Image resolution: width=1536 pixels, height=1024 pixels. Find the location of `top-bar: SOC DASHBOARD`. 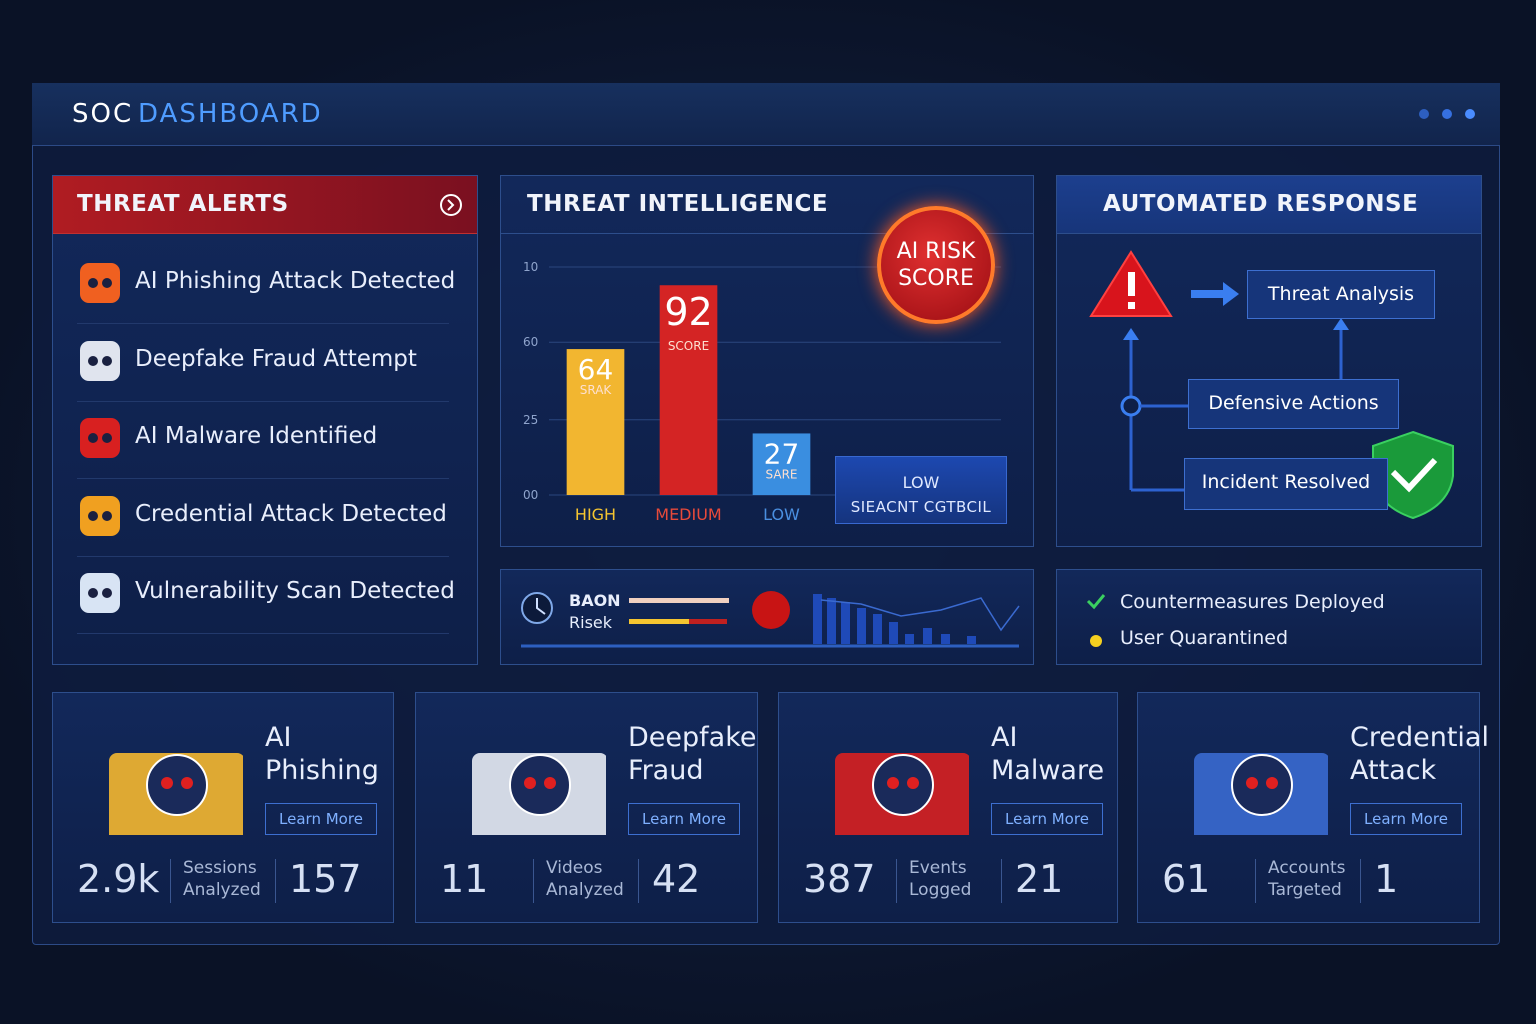

top-bar: SOC DASHBOARD is located at coordinates (766, 114).